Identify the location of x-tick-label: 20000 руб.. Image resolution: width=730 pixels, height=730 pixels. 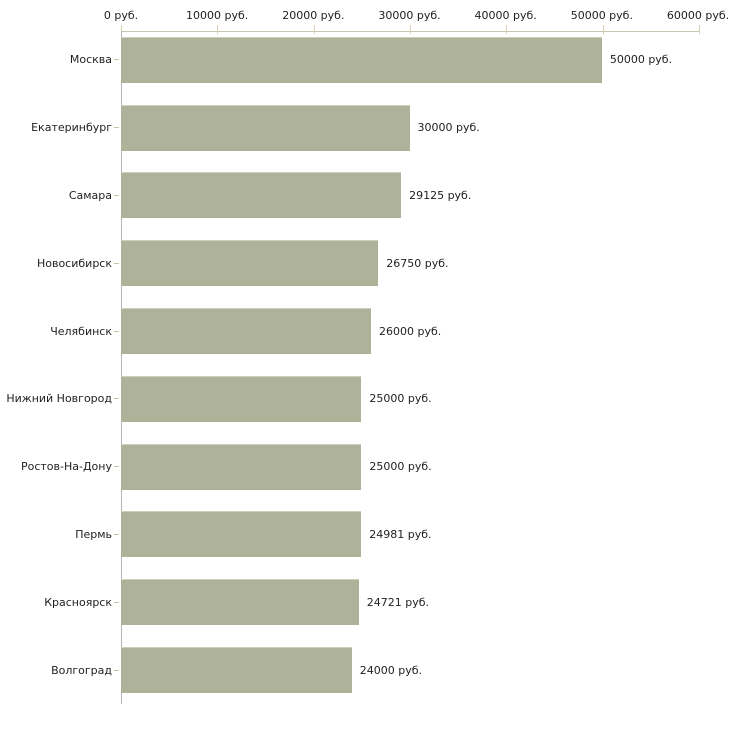
(313, 15).